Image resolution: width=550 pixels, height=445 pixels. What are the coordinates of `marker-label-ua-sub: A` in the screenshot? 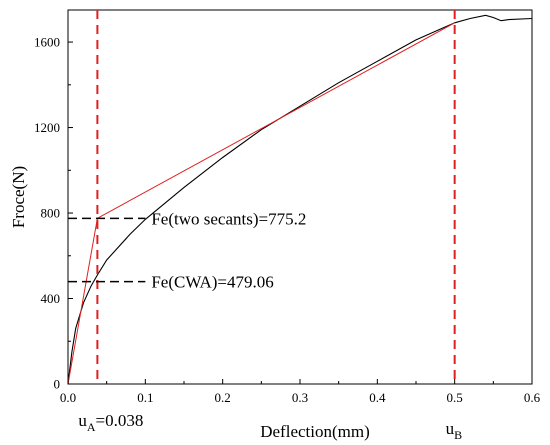 It's located at (91, 427).